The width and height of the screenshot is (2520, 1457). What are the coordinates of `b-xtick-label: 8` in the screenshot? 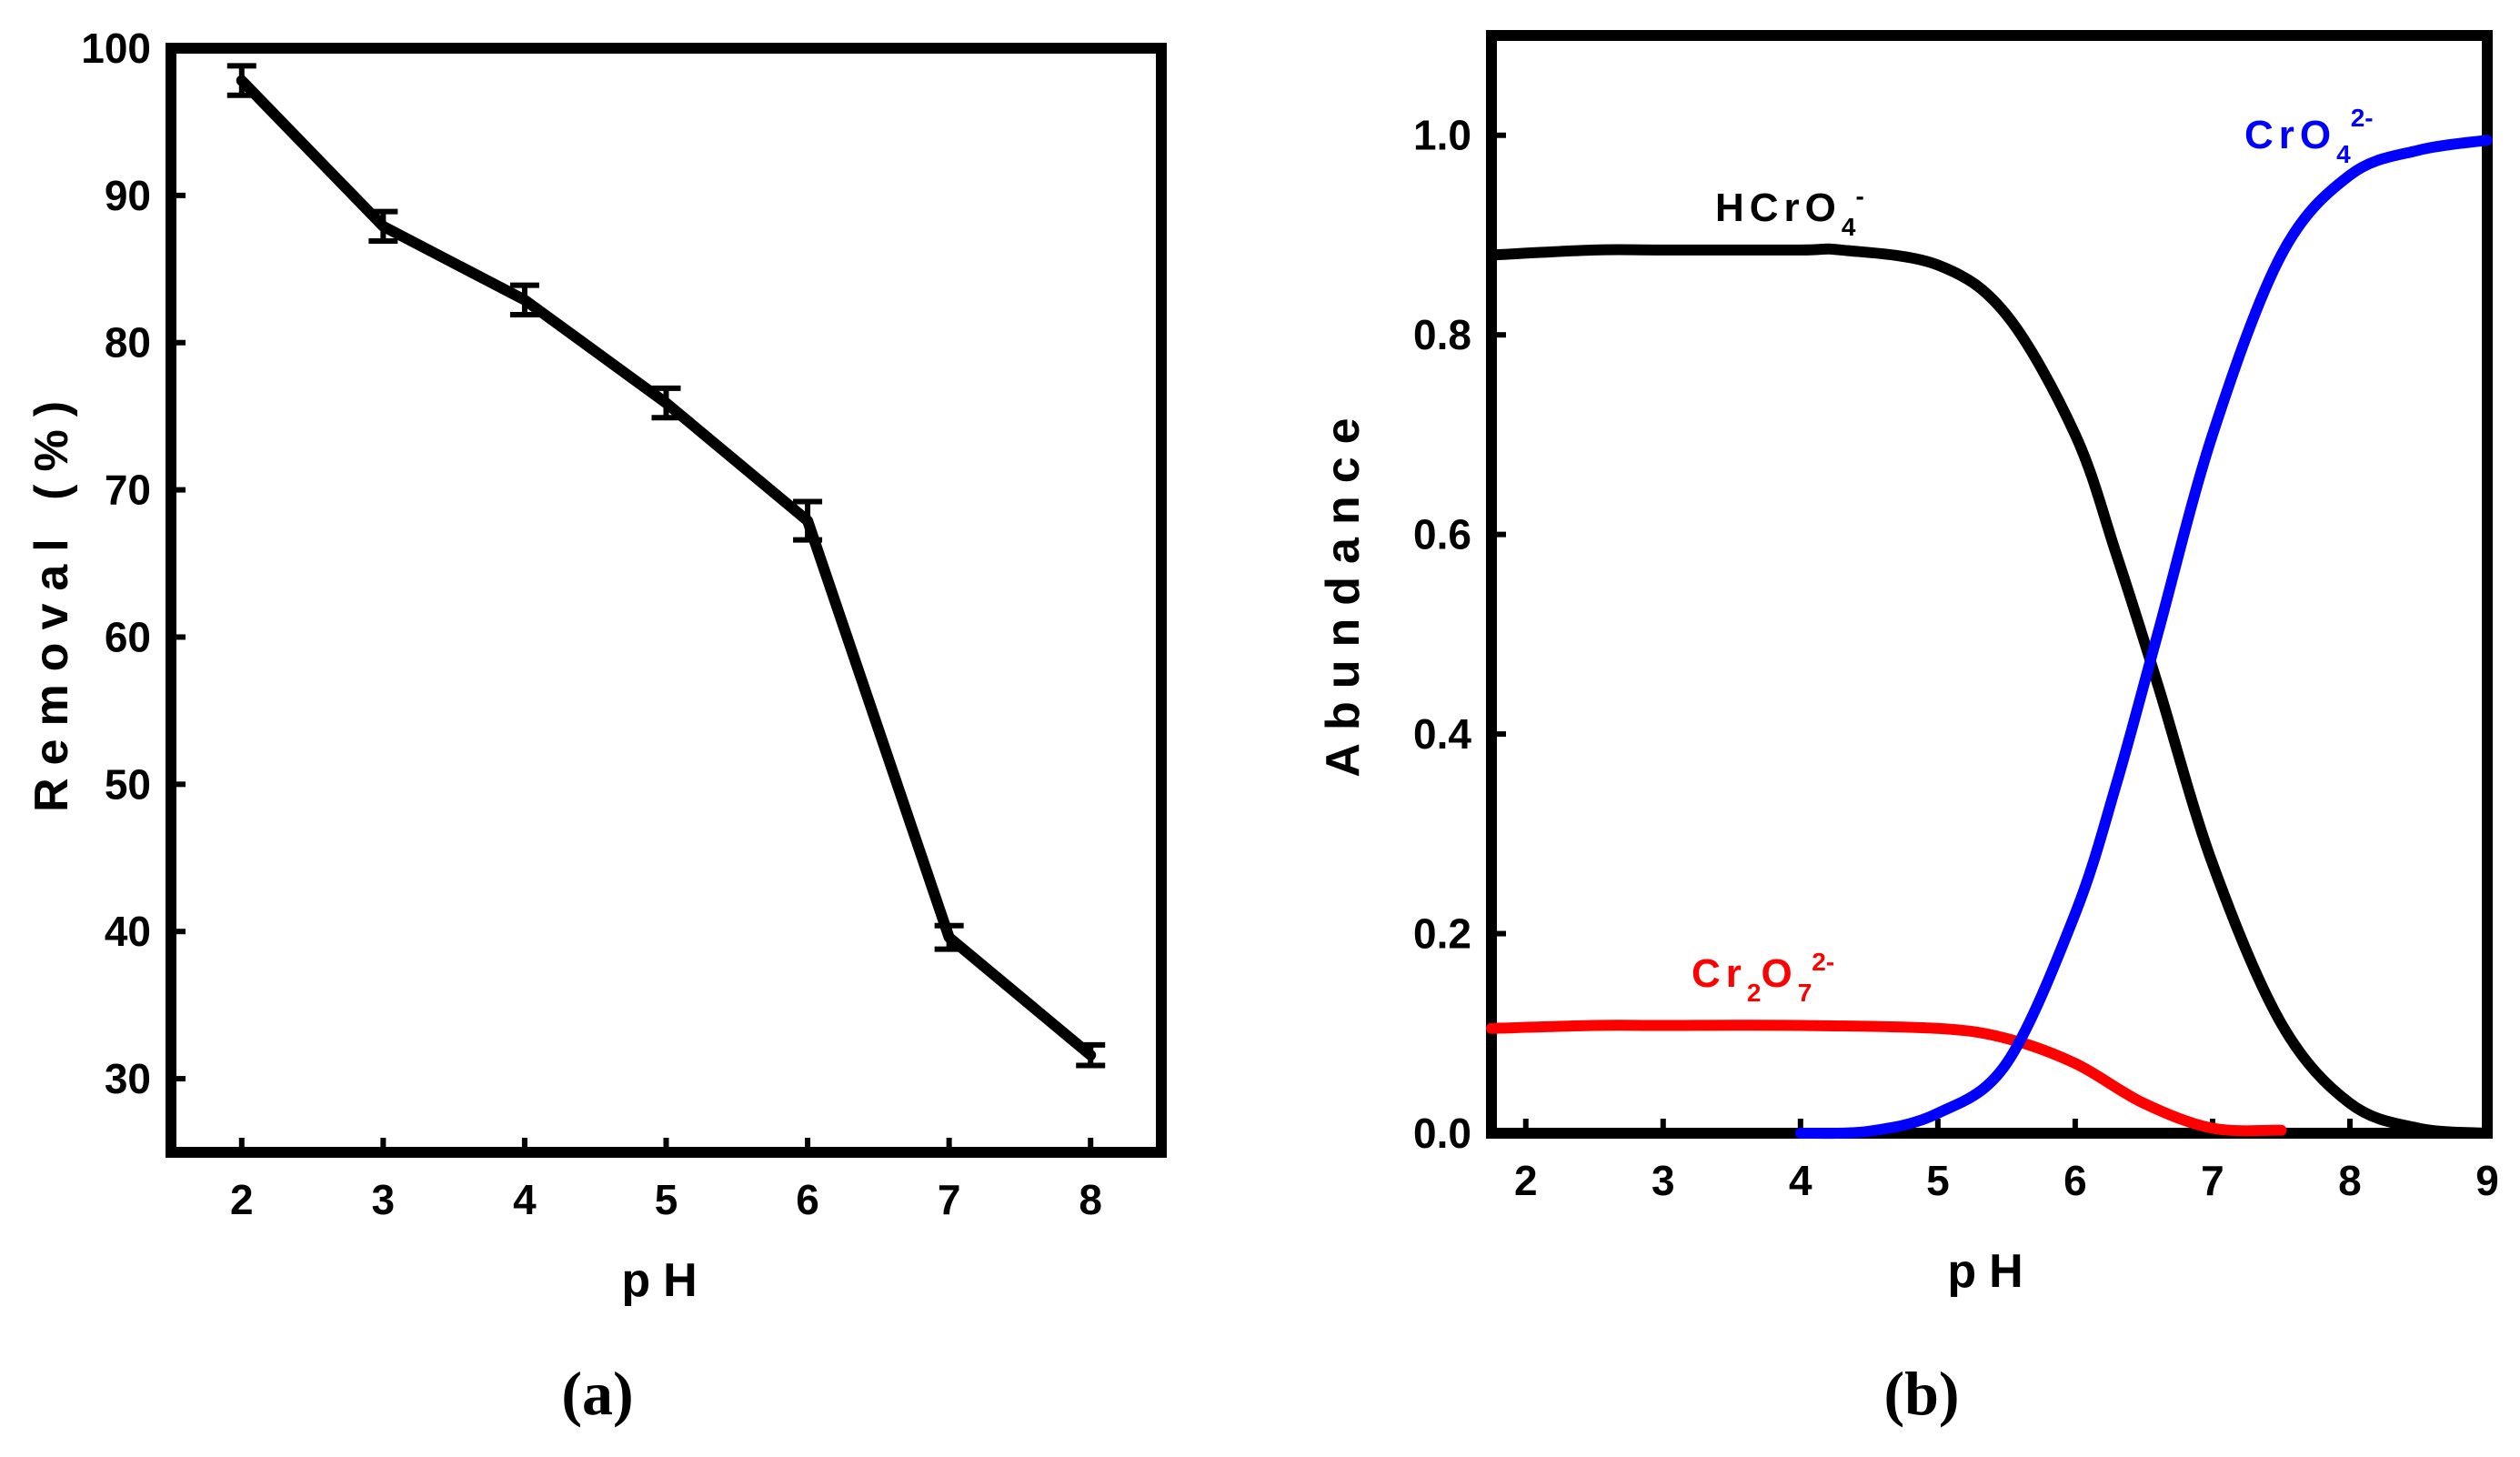 It's located at (2350, 1180).